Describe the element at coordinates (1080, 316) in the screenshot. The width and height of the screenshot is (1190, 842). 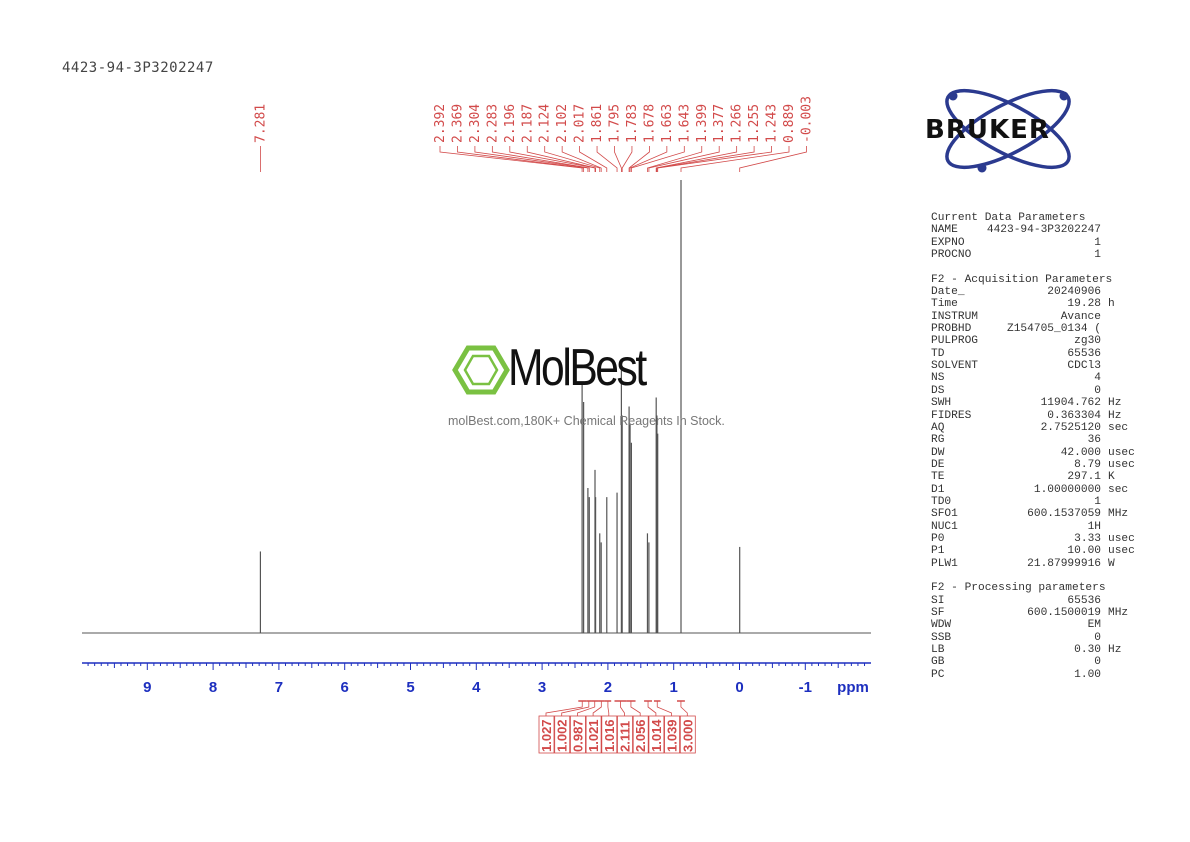
I see `params-value: Avance` at that location.